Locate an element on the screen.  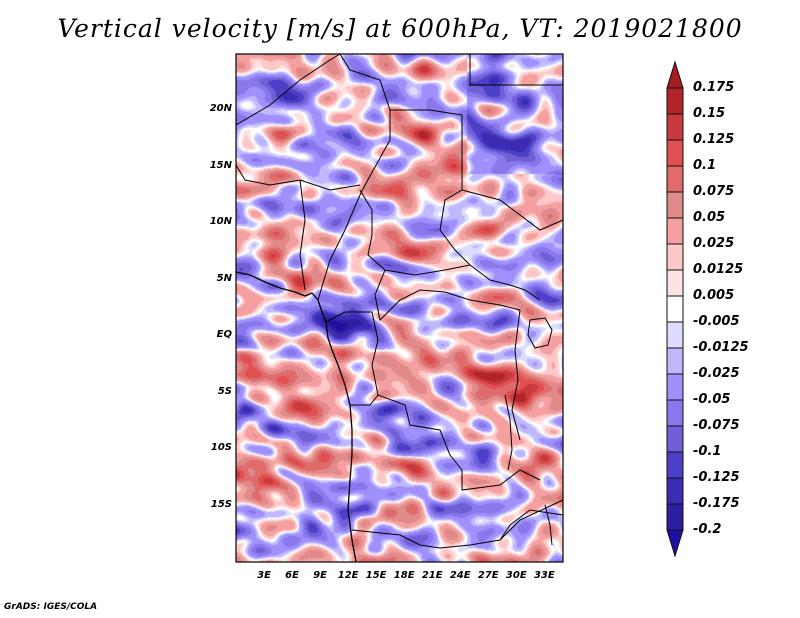
lat-tick-label: 20N is located at coordinates (220, 109).